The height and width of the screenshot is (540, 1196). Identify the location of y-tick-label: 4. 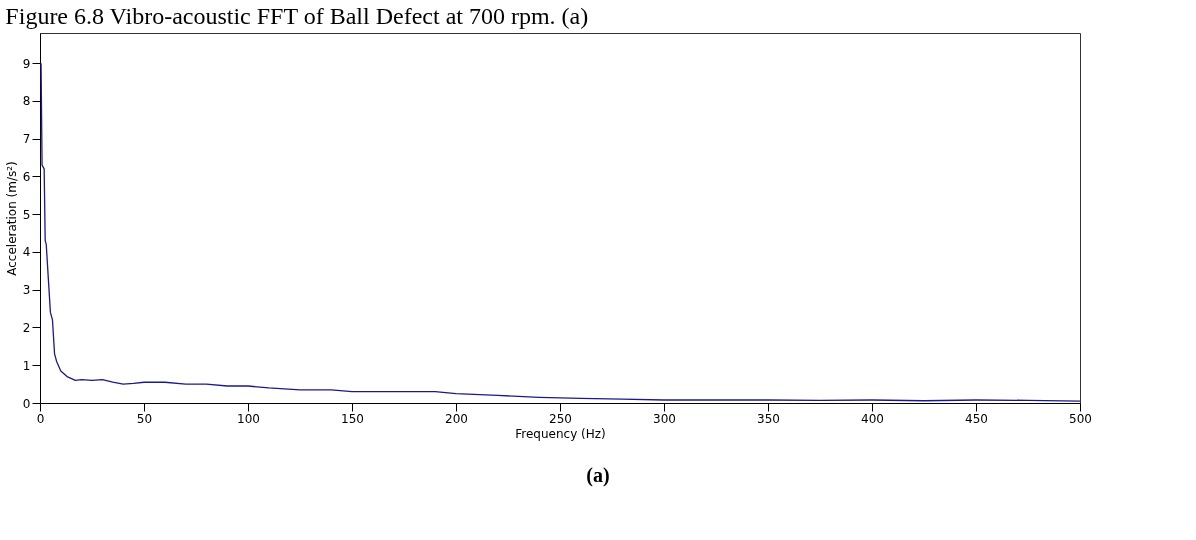
(26, 252).